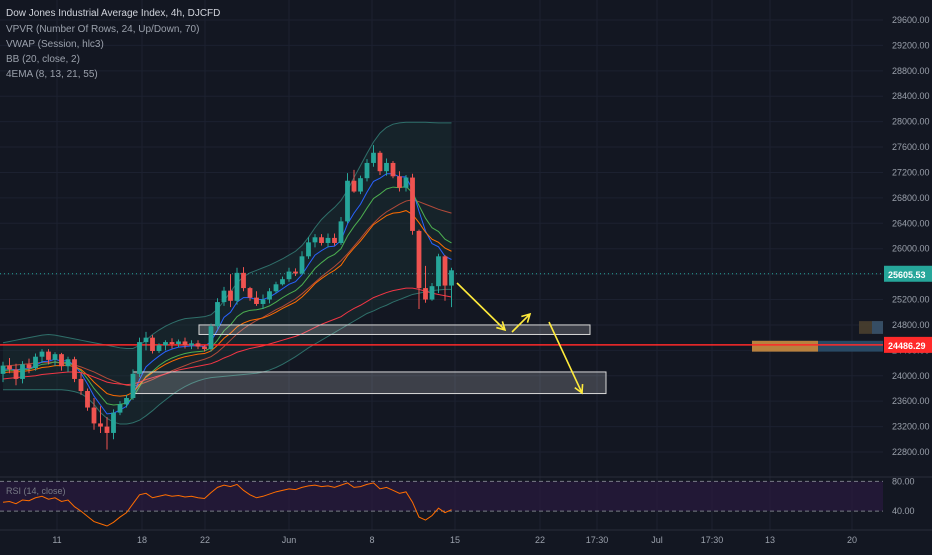 This screenshot has height=555, width=932. I want to click on x-axis-tick-label: Jun, so click(289, 540).